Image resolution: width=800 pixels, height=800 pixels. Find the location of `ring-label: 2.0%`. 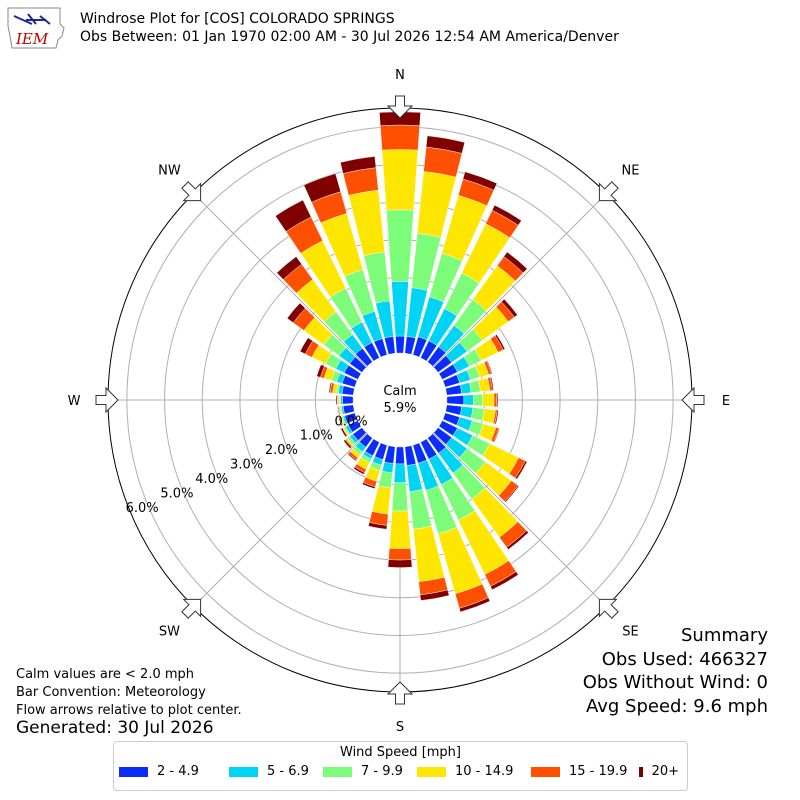

ring-label: 2.0% is located at coordinates (281, 450).